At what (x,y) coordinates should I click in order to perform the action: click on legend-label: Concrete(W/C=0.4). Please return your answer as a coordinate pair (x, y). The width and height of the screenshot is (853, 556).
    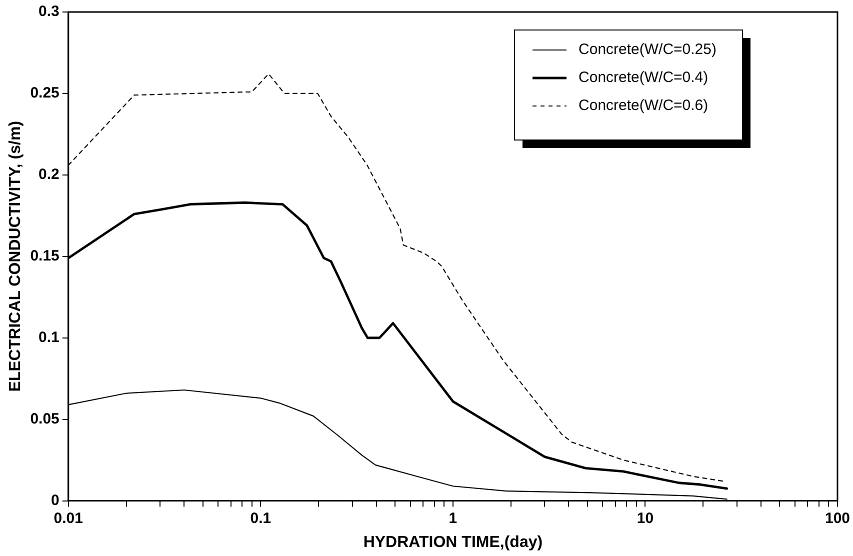
    Looking at the image, I should click on (643, 77).